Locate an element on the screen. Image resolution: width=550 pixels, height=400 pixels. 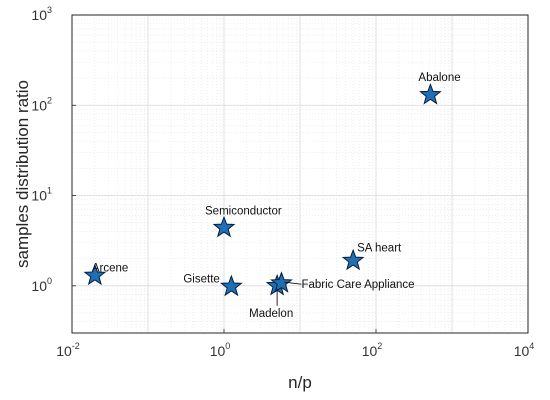
x-tick-label: 10⁰ is located at coordinates (220, 350).